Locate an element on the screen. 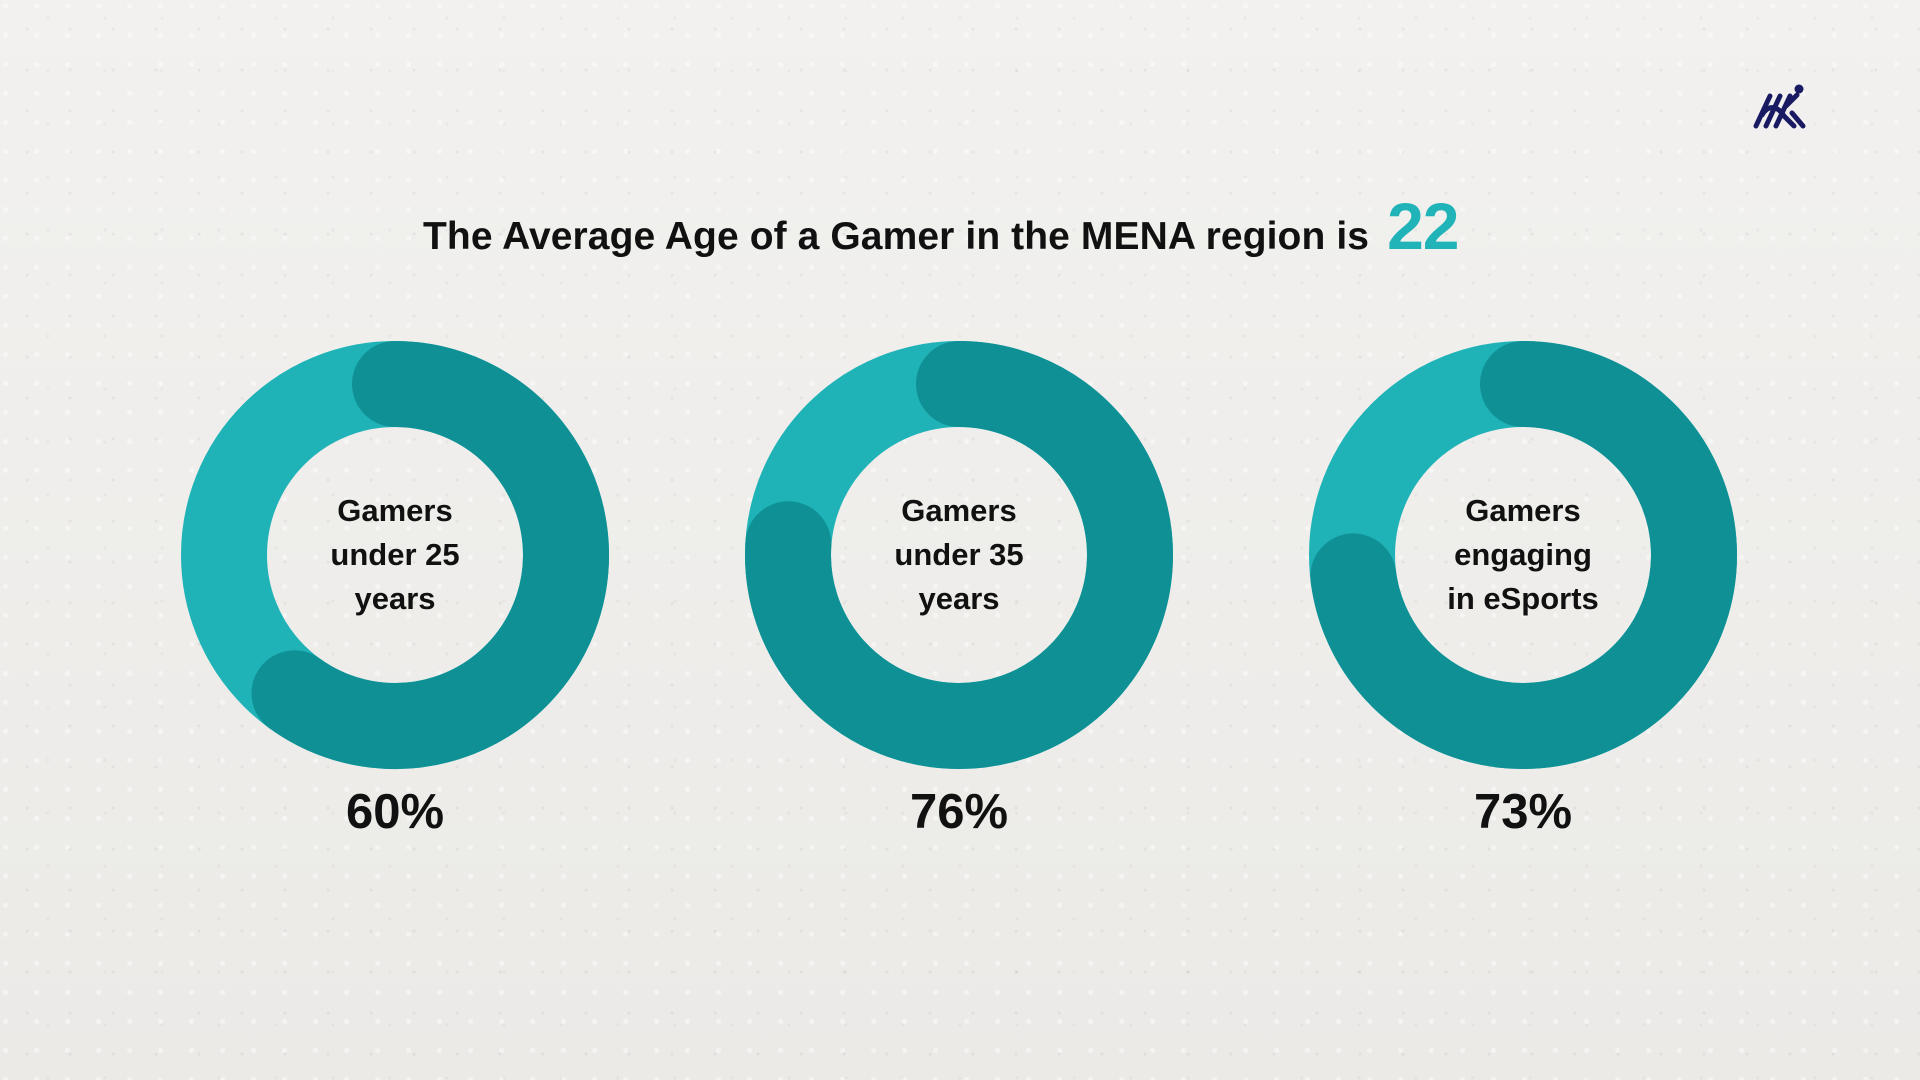  percentage-esports: 73% is located at coordinates (1523, 812).